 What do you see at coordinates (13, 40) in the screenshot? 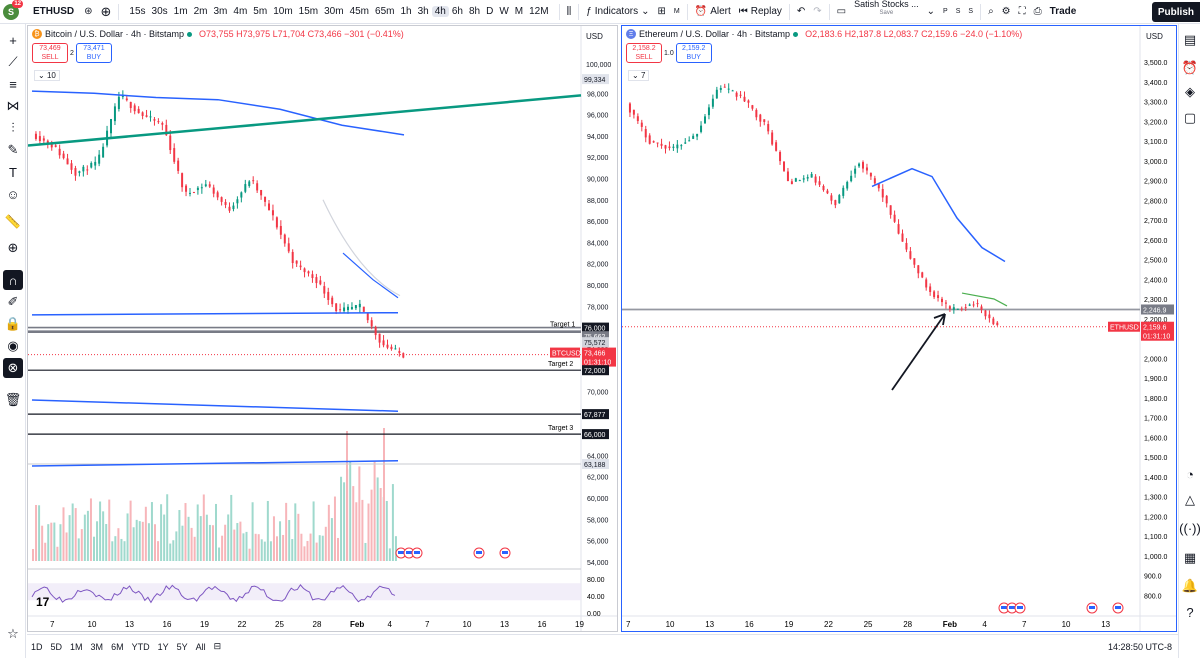
I see `crosshair-icon: +` at bounding box center [13, 40].